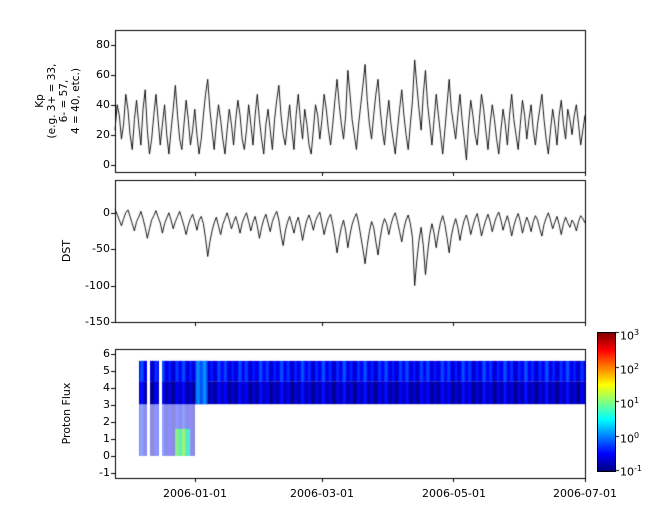  I want to click on kp-y-tick-label: 80, so click(103, 44).